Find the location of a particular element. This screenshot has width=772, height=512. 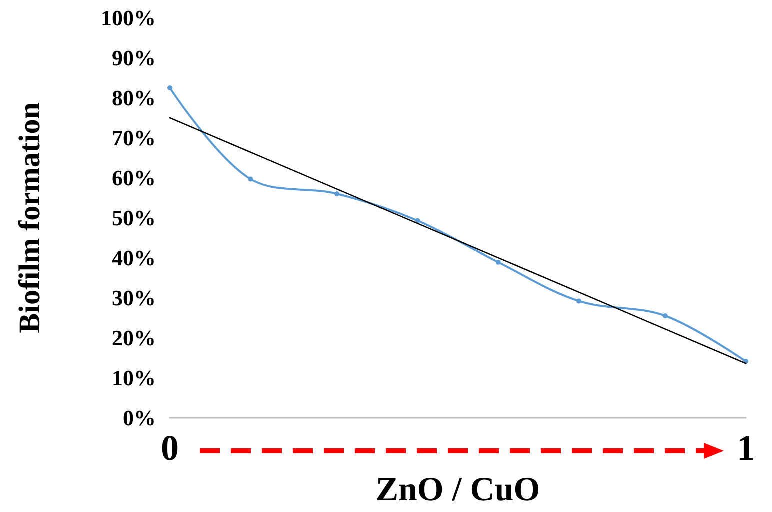

y-tick-label: 20% is located at coordinates (134, 338).